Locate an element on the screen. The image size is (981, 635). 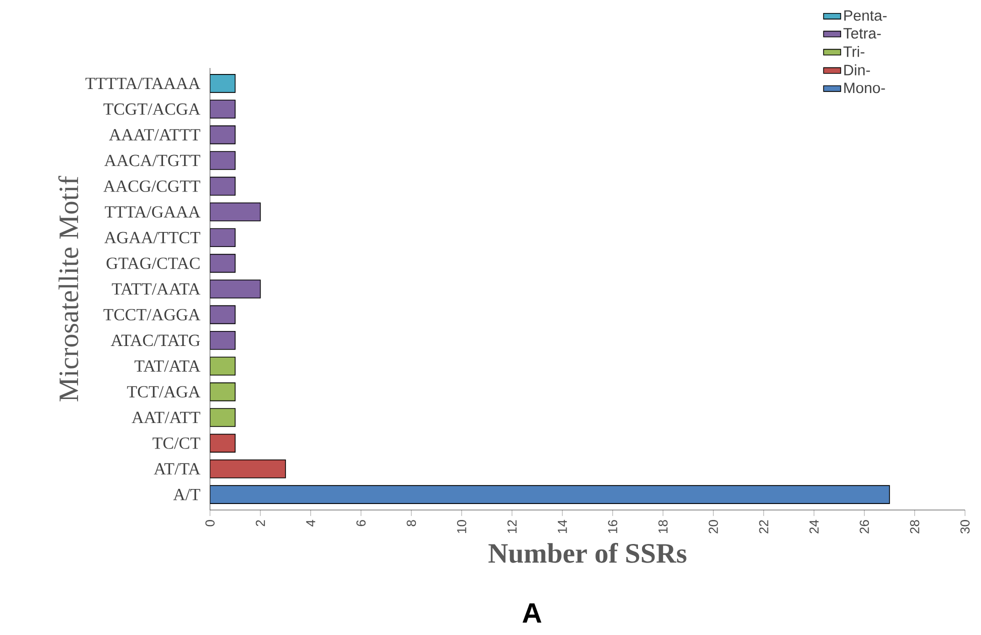
y-tick-label: TCT/AGA is located at coordinates (163, 392).